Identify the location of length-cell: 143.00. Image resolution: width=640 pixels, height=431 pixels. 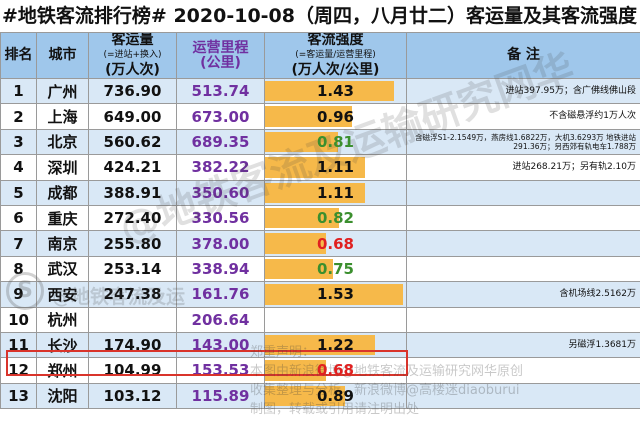
(220, 345).